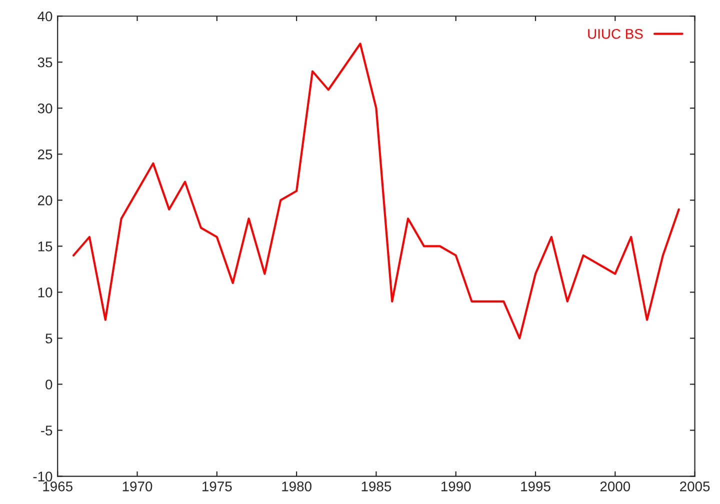  Describe the element at coordinates (42, 477) in the screenshot. I see `y-tick-label: -10` at that location.